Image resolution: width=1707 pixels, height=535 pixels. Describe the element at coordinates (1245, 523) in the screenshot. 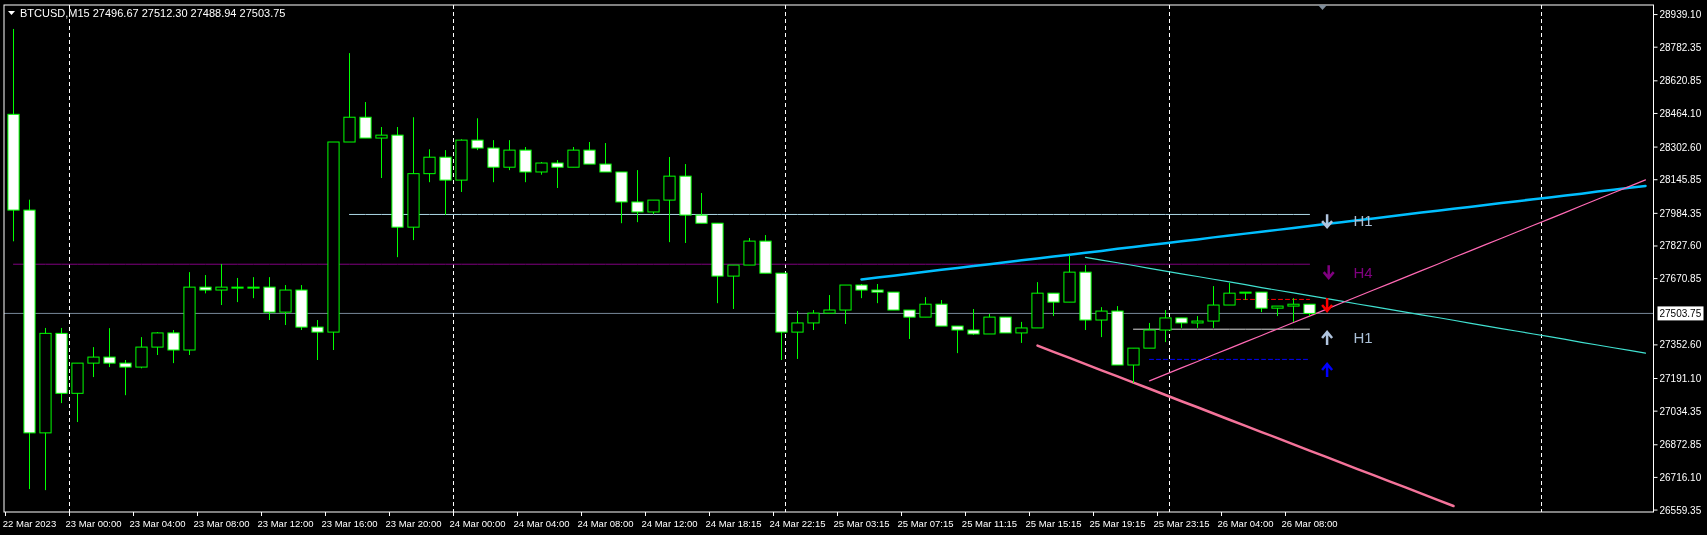

I see `x-tick-label: 26 Mar 04:00` at that location.